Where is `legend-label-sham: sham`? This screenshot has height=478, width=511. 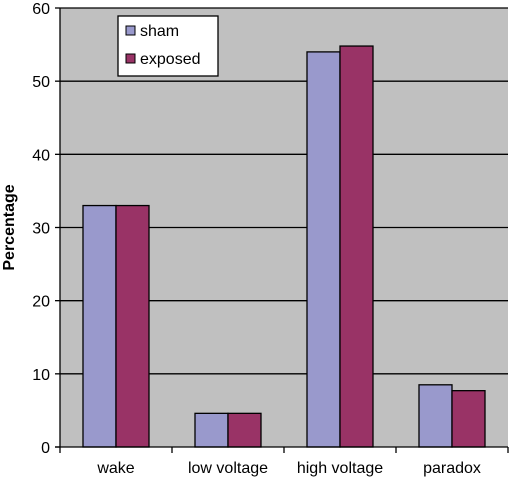 legend-label-sham: sham is located at coordinates (159, 31).